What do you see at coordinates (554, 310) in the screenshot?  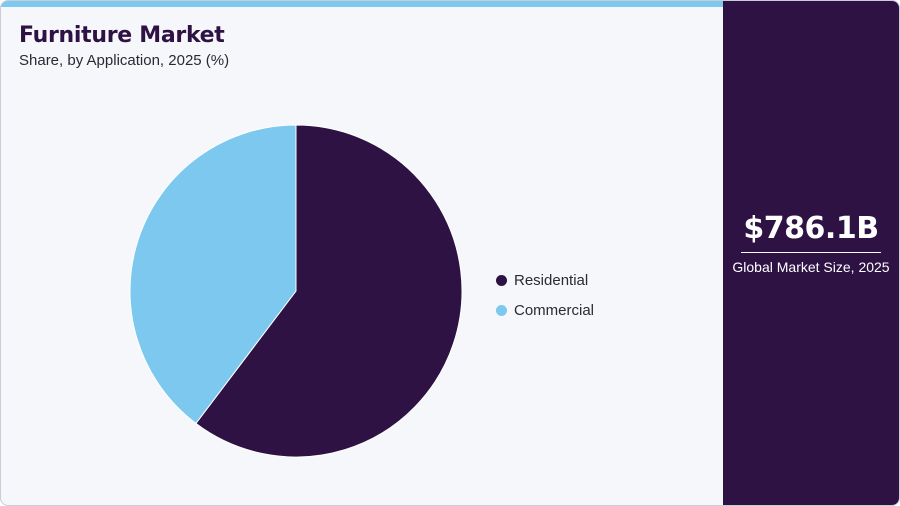 I see `legend-label-commercial: Commercial` at bounding box center [554, 310].